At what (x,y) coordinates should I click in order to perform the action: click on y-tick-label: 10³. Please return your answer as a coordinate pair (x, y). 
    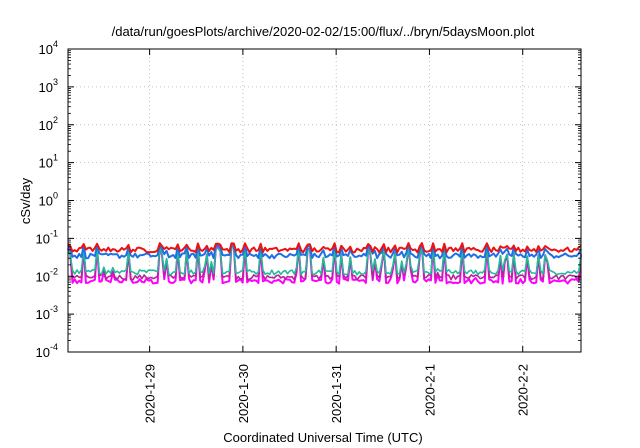
    Looking at the image, I should click on (48, 86).